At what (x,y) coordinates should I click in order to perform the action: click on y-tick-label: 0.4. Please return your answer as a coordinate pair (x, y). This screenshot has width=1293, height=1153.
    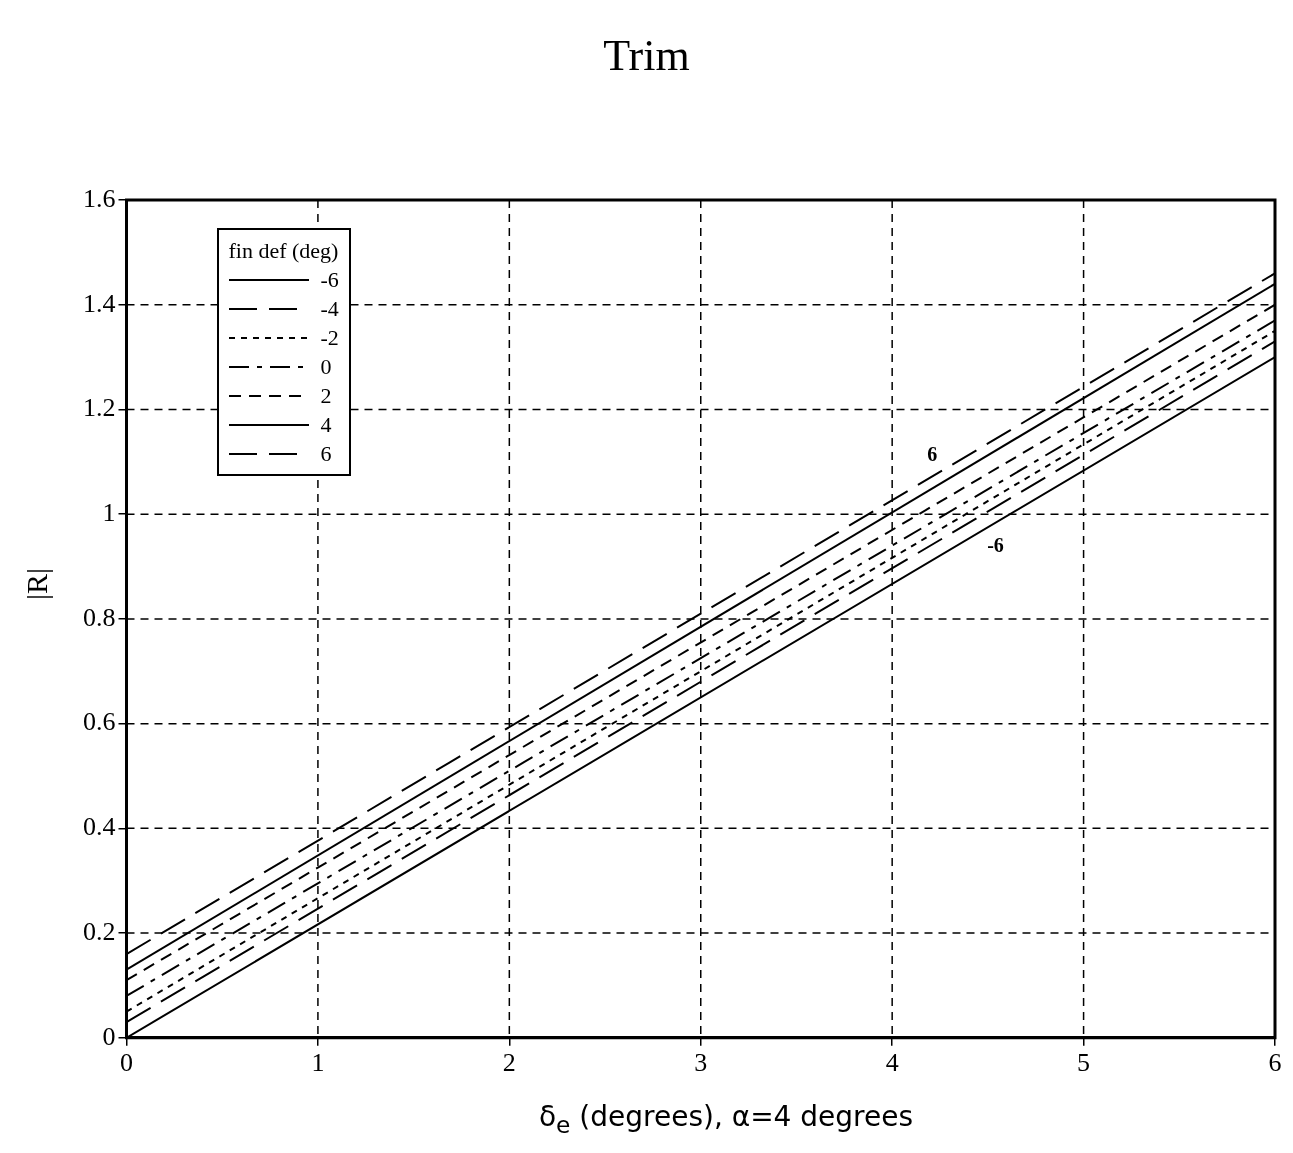
    Looking at the image, I should click on (99, 827).